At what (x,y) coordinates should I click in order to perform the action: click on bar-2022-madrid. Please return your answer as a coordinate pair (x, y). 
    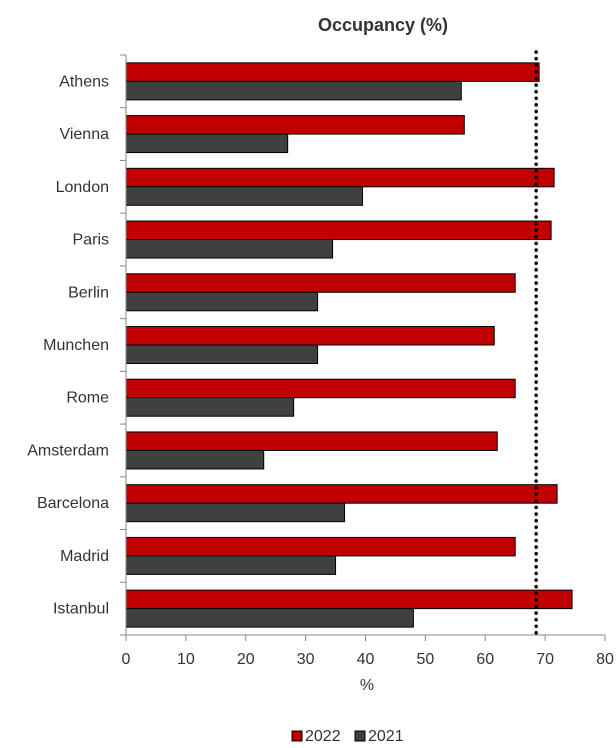
    Looking at the image, I should click on (320, 546).